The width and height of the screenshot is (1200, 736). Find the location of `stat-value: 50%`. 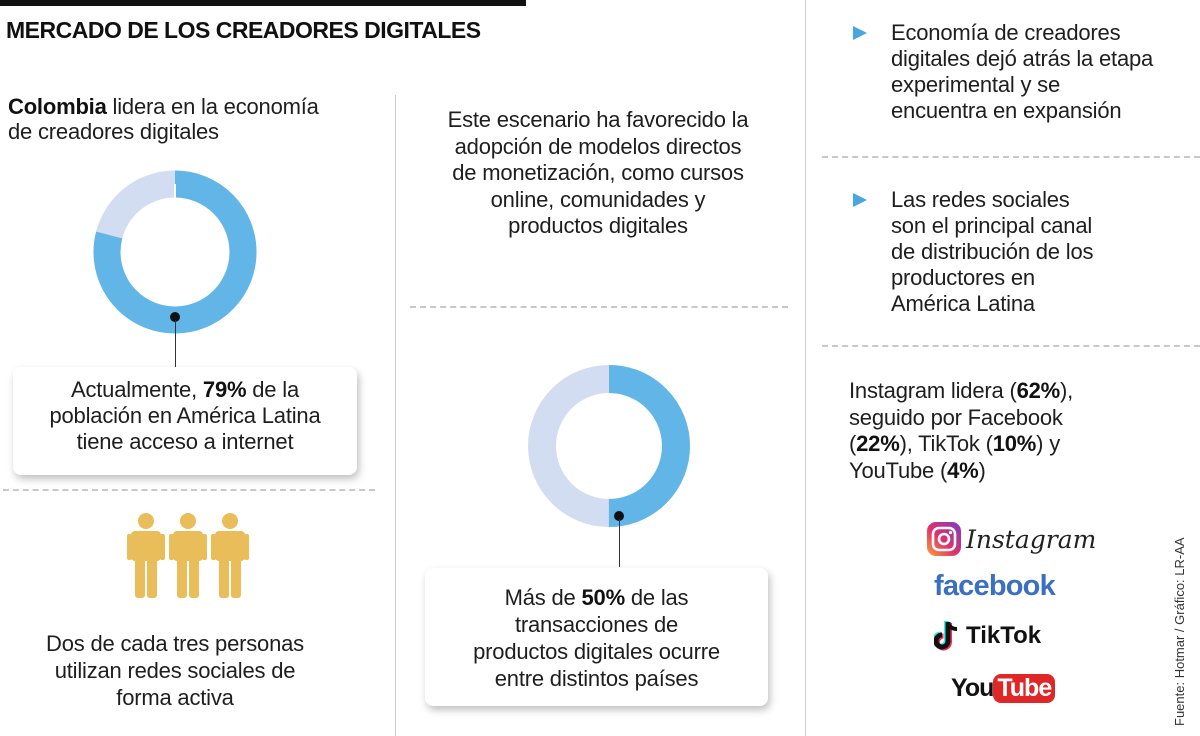

stat-value: 50% is located at coordinates (603, 597).